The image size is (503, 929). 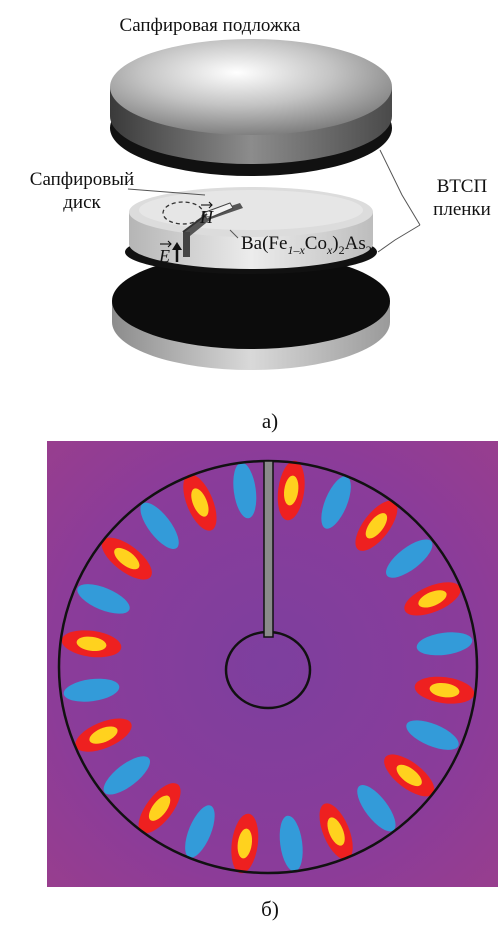 What do you see at coordinates (164, 256) in the screenshot?
I see `vector-e-label: E` at bounding box center [164, 256].